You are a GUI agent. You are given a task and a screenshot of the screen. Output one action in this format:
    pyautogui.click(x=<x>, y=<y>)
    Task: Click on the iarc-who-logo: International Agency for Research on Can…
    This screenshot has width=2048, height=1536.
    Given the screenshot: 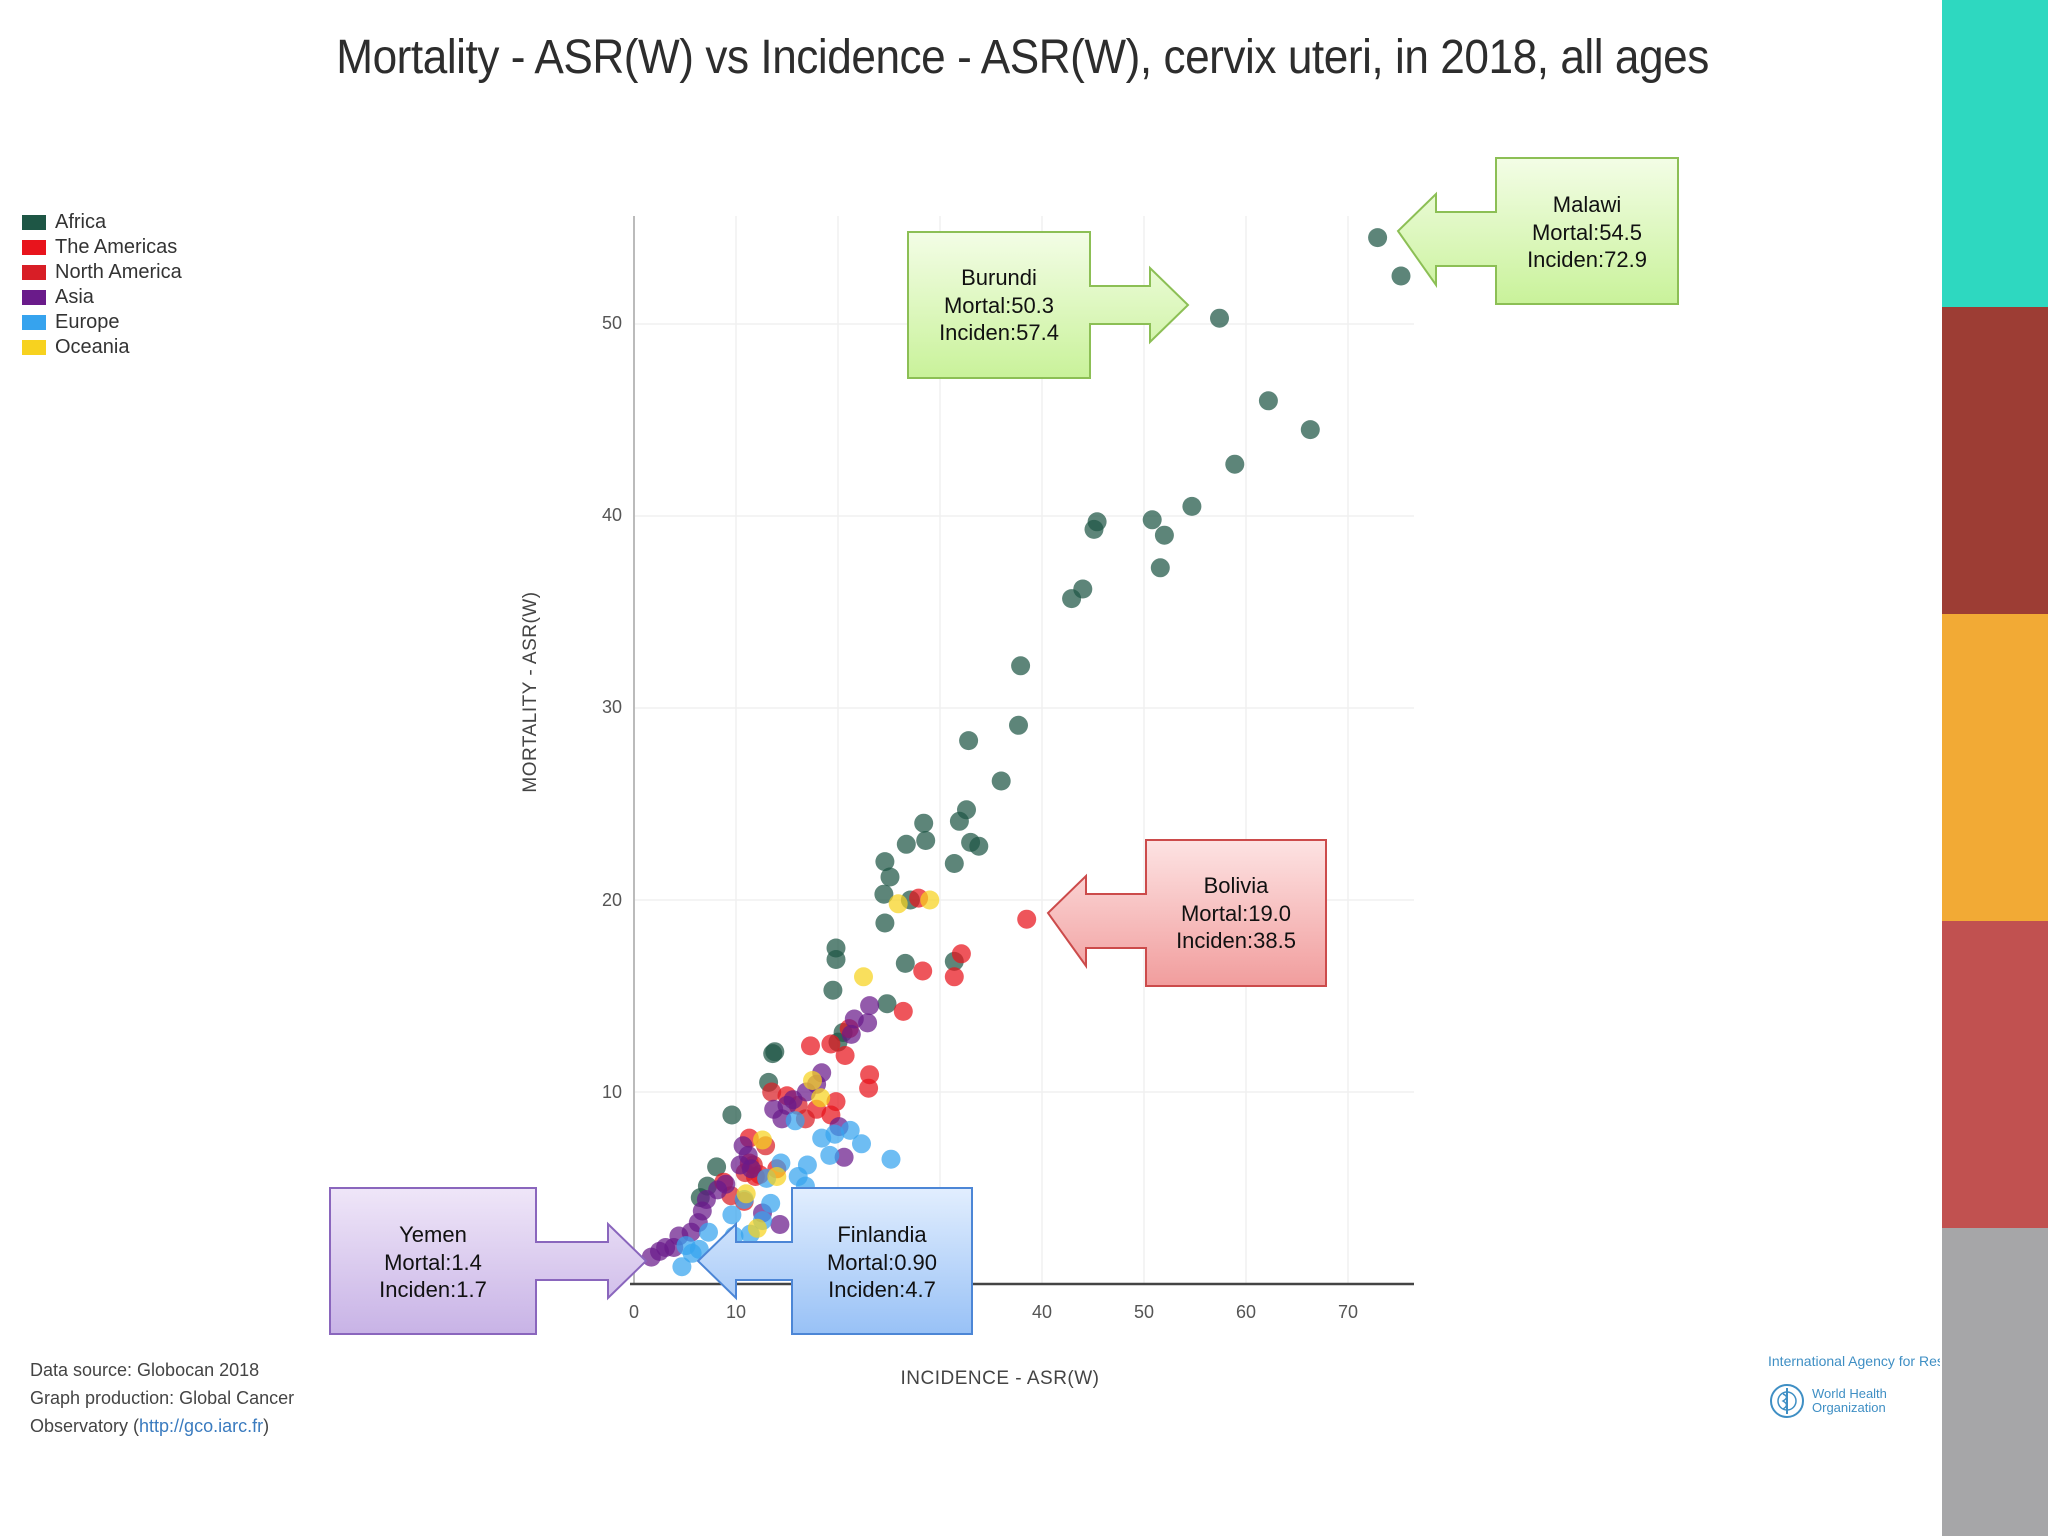 What is the action you would take?
    pyautogui.click(x=1854, y=1386)
    